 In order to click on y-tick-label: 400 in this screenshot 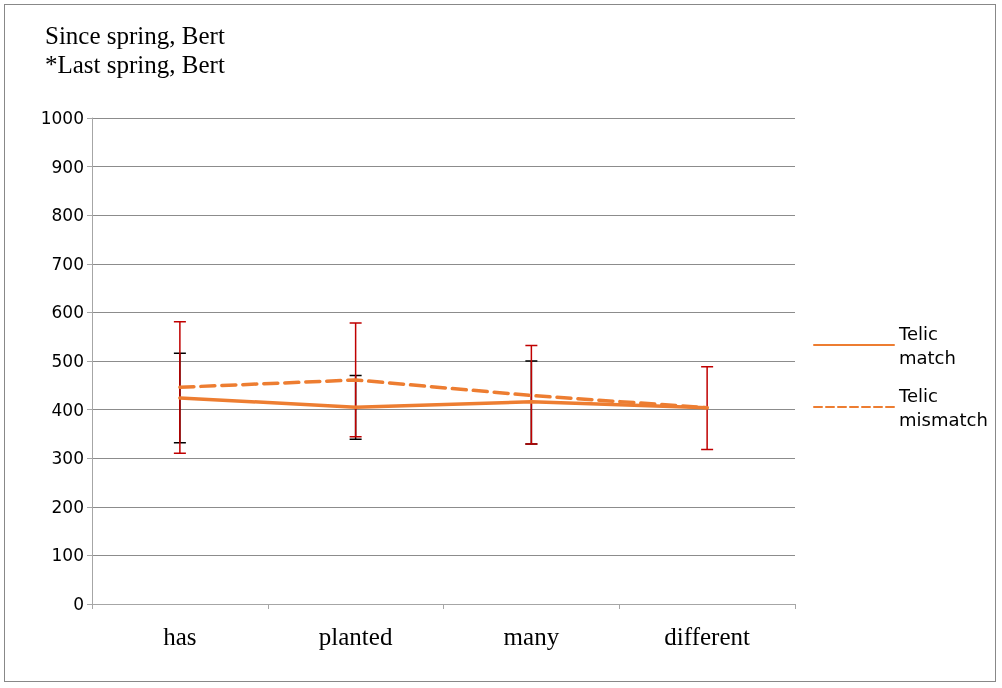, I will do `click(67, 409)`.